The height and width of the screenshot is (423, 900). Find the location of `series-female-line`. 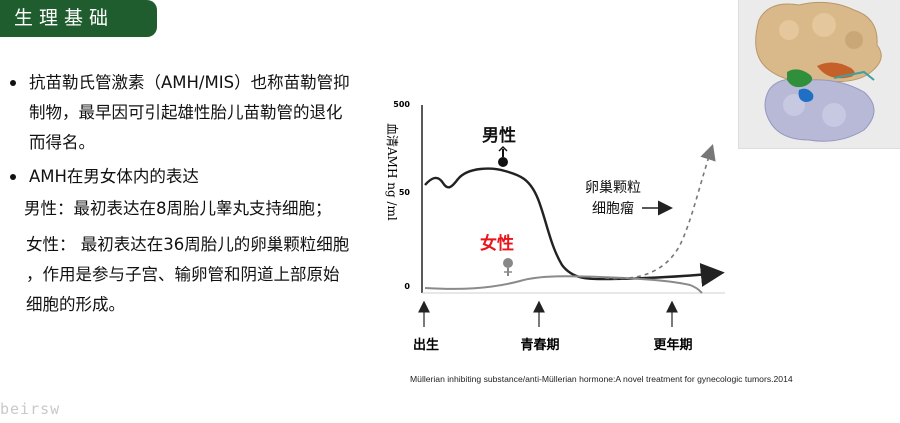

series-female-line is located at coordinates (563, 284).